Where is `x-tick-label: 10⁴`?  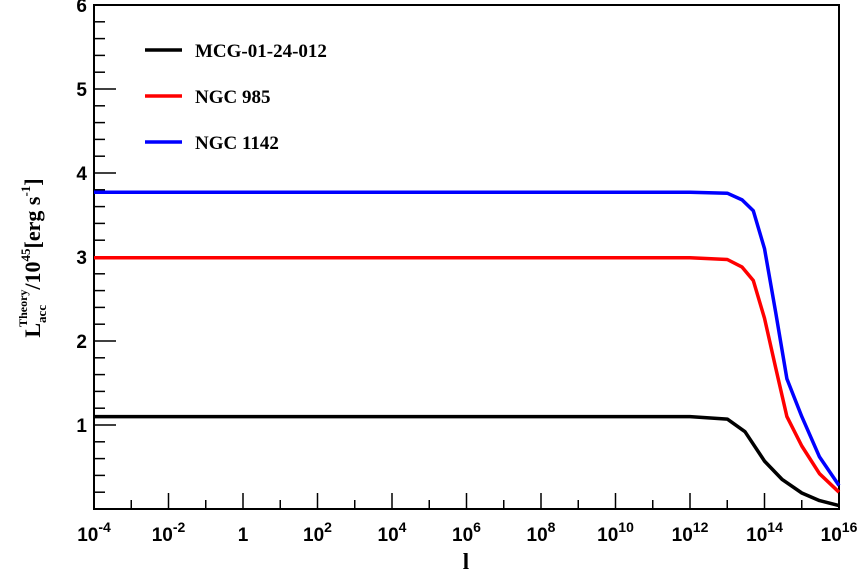
x-tick-label: 10⁴ is located at coordinates (392, 532).